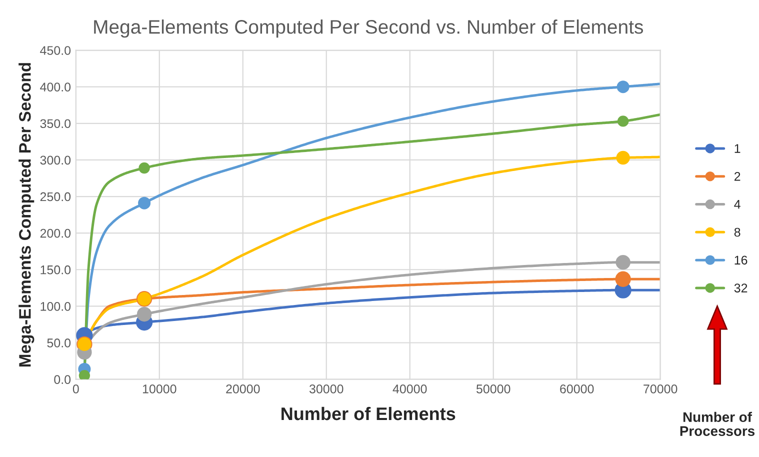 This screenshot has width=759, height=457. Describe the element at coordinates (369, 413) in the screenshot. I see `x-axis-title: Number of Elements` at that location.